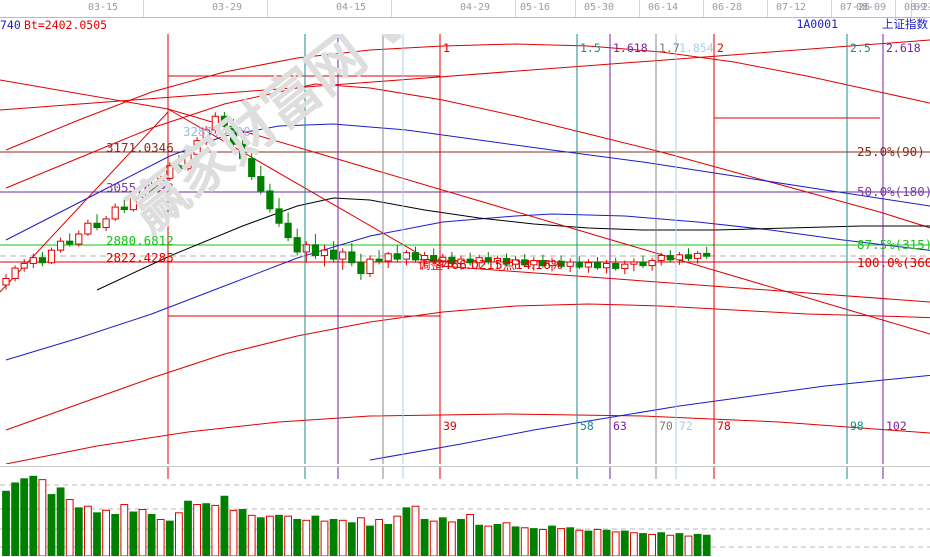 The image size is (930, 557). I want to click on time-cycle-top-label: 1.5, so click(590, 48).